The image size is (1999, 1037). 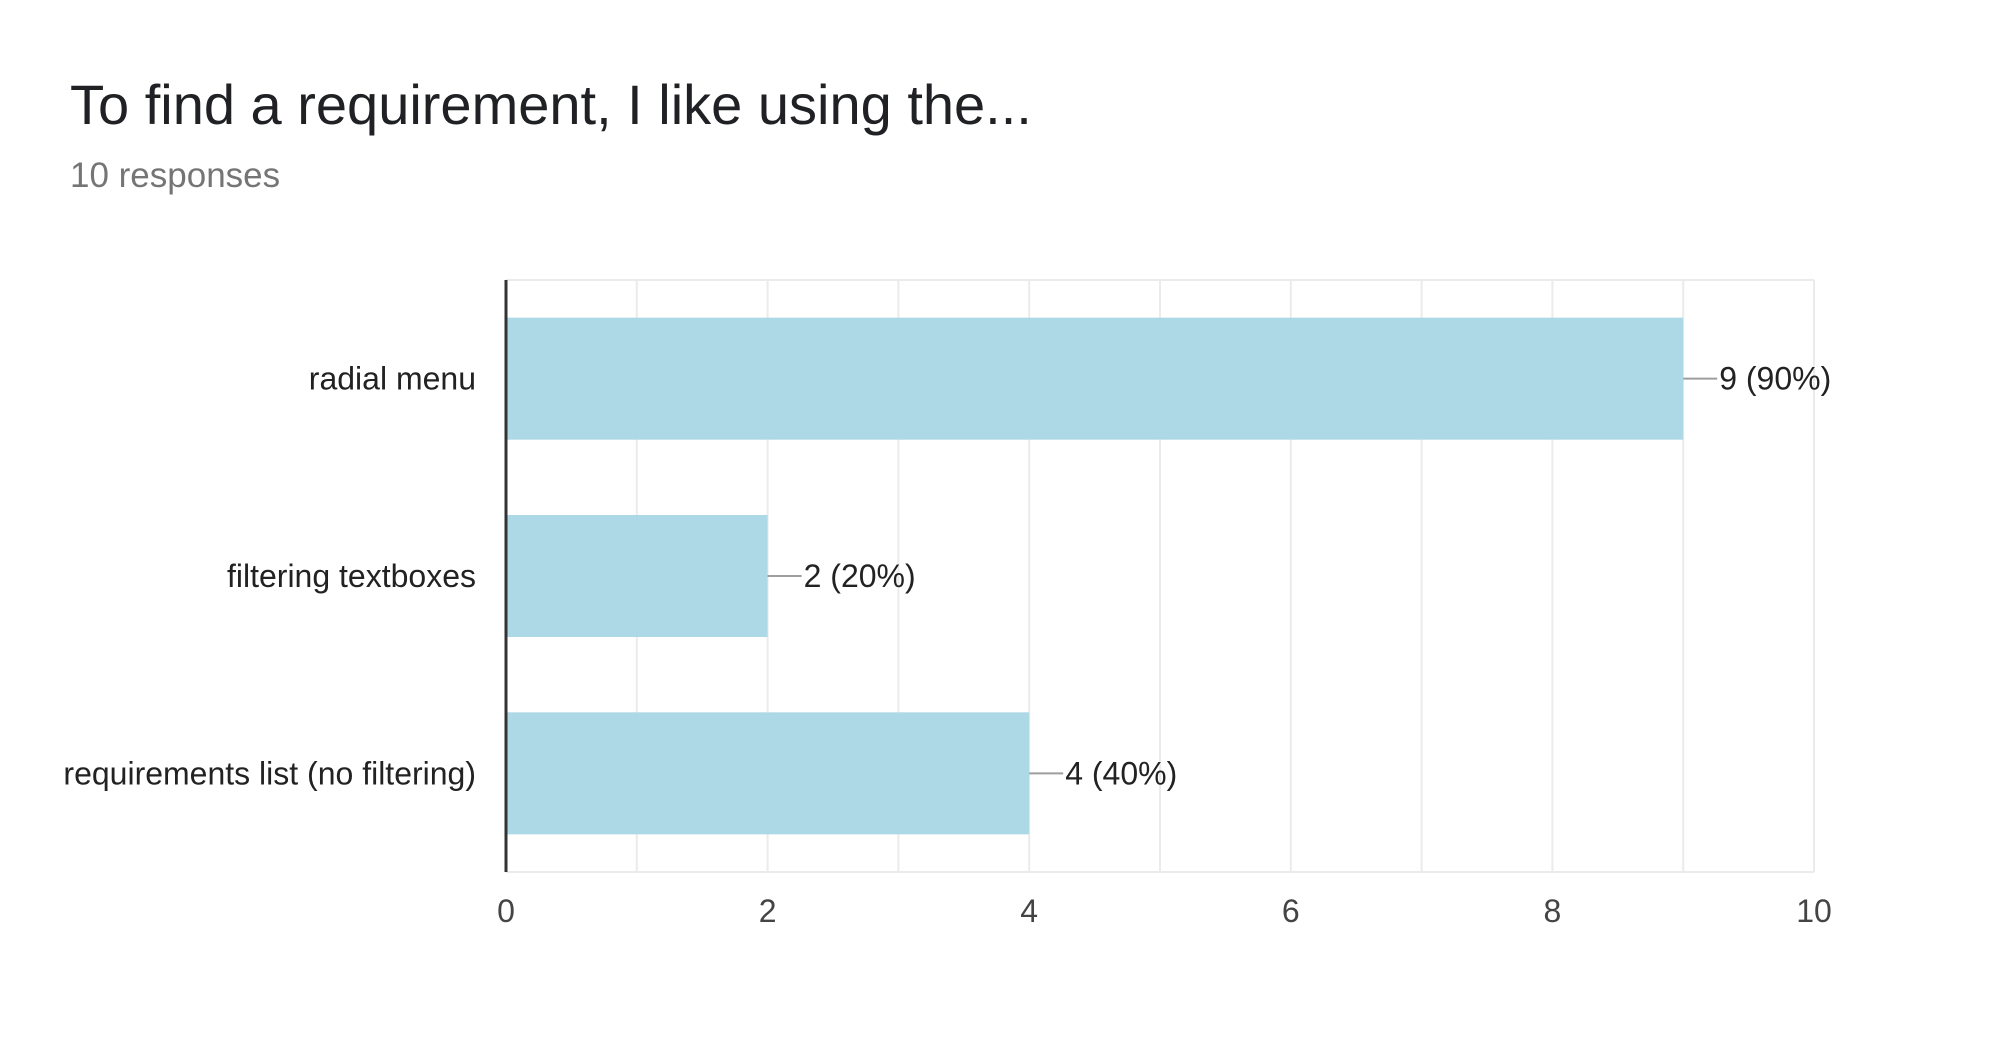 I want to click on x-tick-label: 6, so click(x=1291, y=911).